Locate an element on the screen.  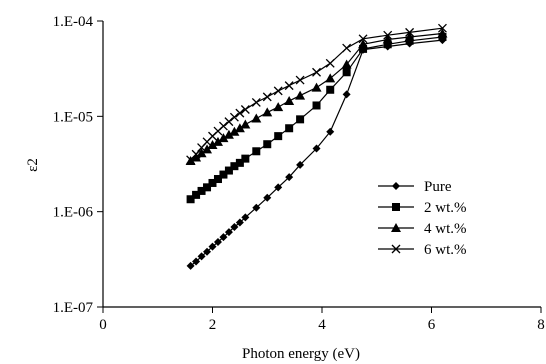
x-tick-label: 0 is located at coordinates (103, 325).